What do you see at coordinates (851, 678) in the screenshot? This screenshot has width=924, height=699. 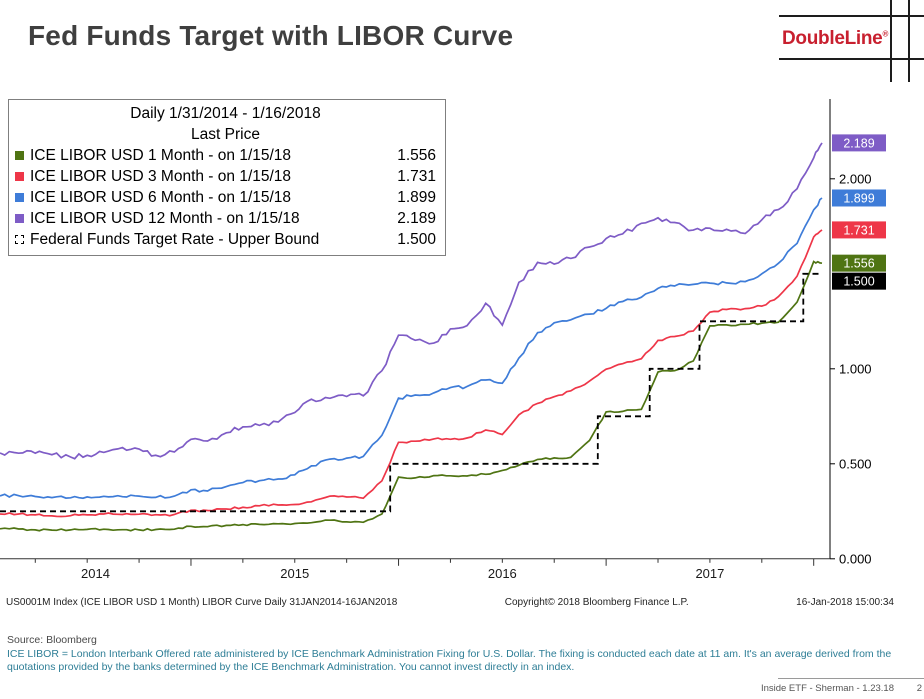 I see `footer-divider` at bounding box center [851, 678].